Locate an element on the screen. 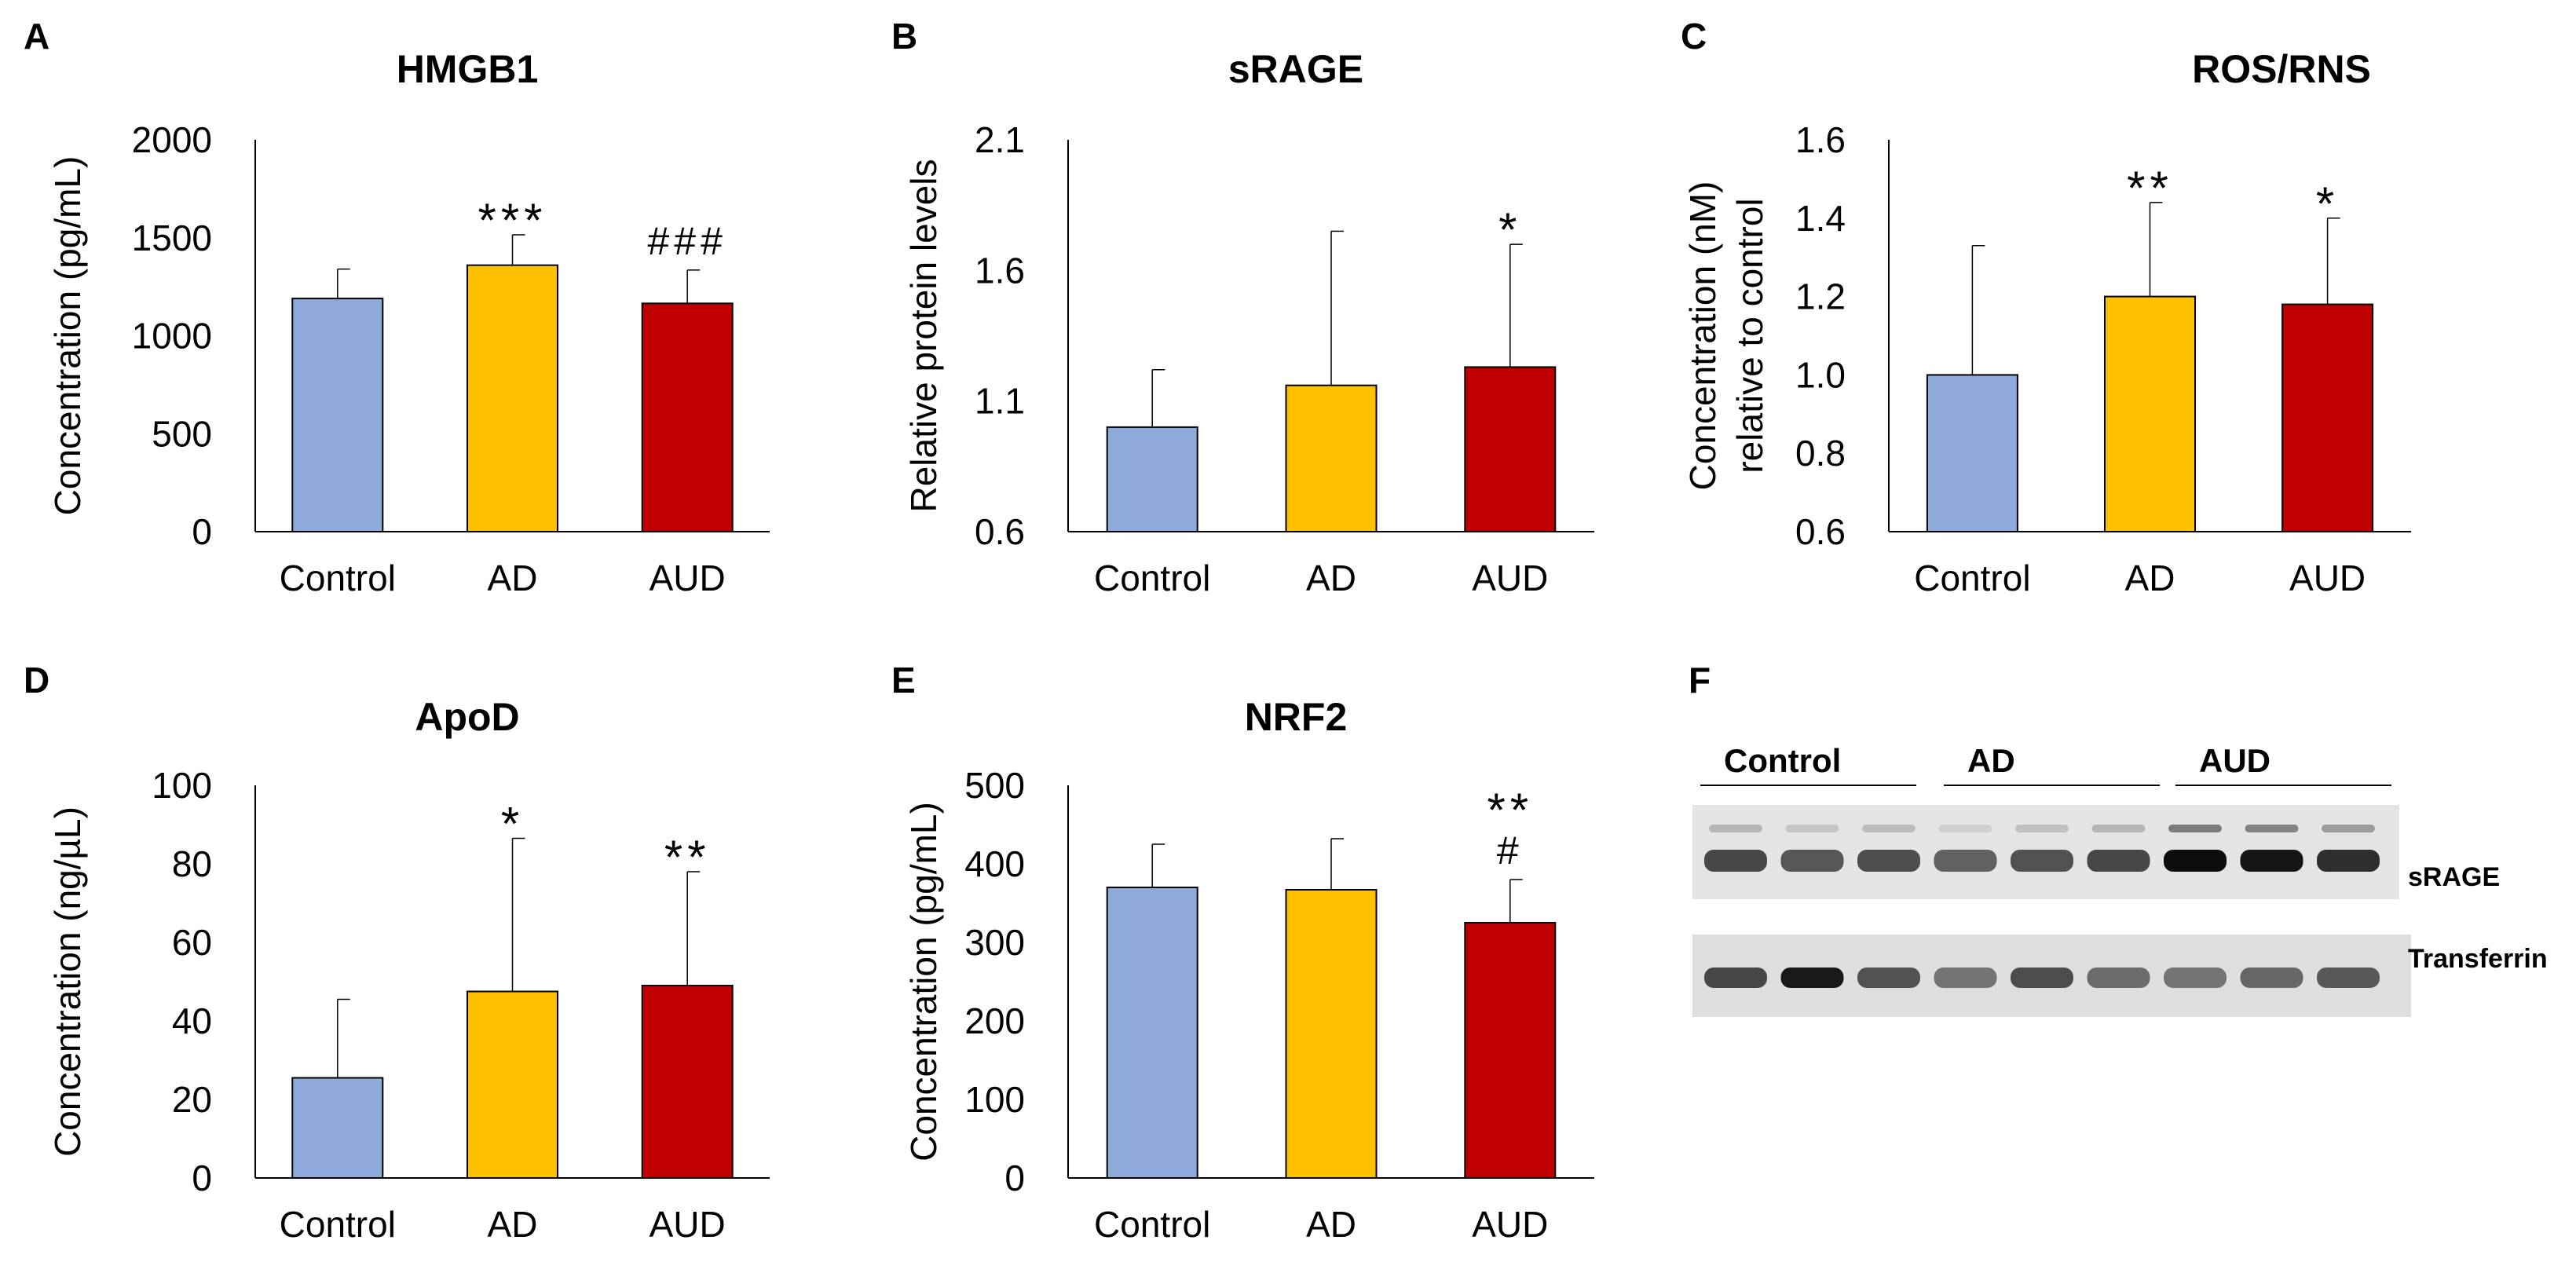 This screenshot has width=2576, height=1262. blot-band-label: sRAGE is located at coordinates (2454, 877).